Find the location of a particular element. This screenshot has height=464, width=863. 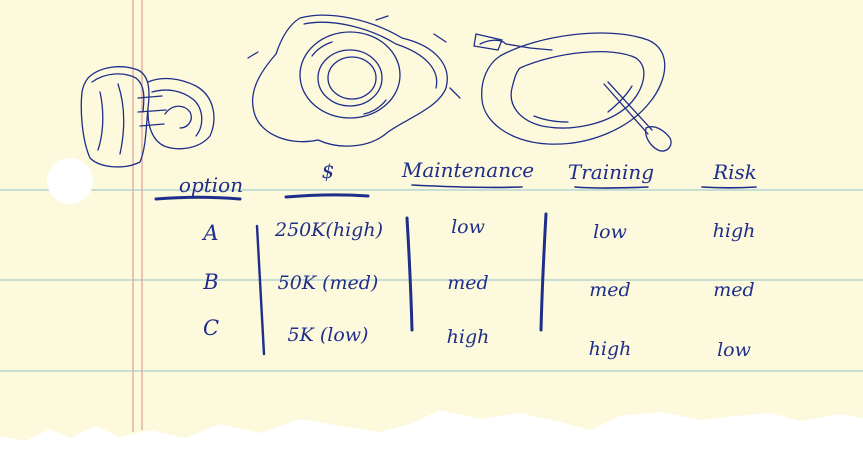

header-risk: Risk is located at coordinates (735, 172).